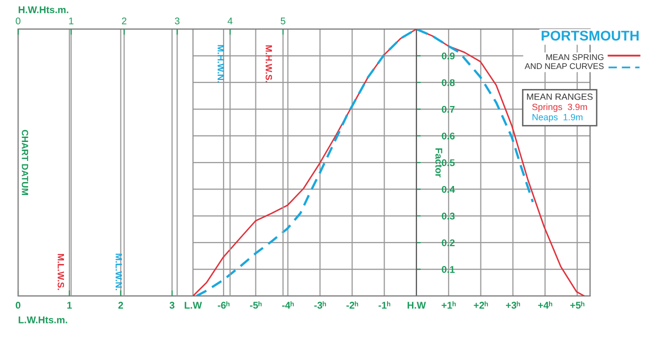  What do you see at coordinates (352, 305) in the screenshot?
I see `x-tick-label: -2ʰ` at bounding box center [352, 305].